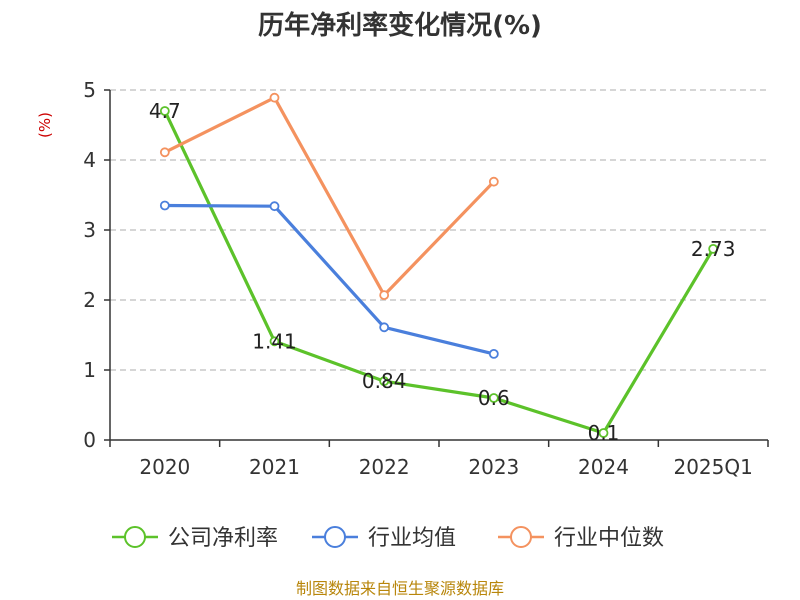  Describe the element at coordinates (493, 467) in the screenshot. I see `x-tick-label: 2023` at that location.